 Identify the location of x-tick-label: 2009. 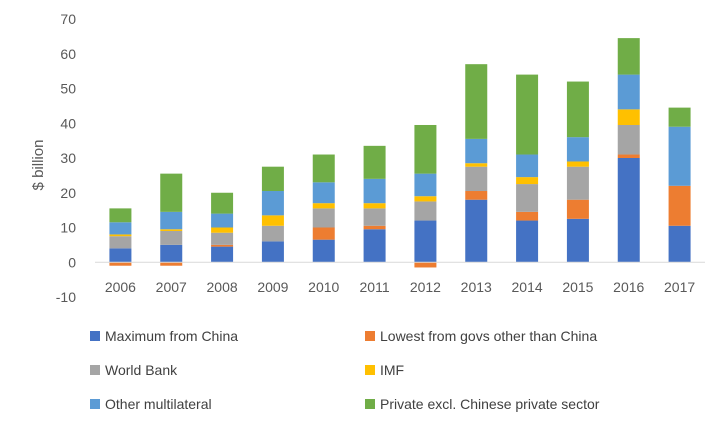
(272, 287).